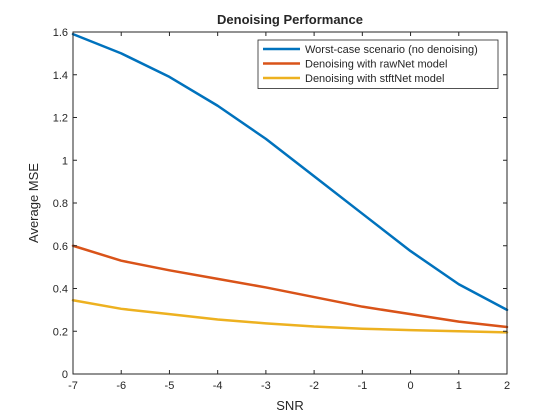 This screenshot has width=560, height=420. What do you see at coordinates (507, 386) in the screenshot?
I see `x-tick-label: 2` at bounding box center [507, 386].